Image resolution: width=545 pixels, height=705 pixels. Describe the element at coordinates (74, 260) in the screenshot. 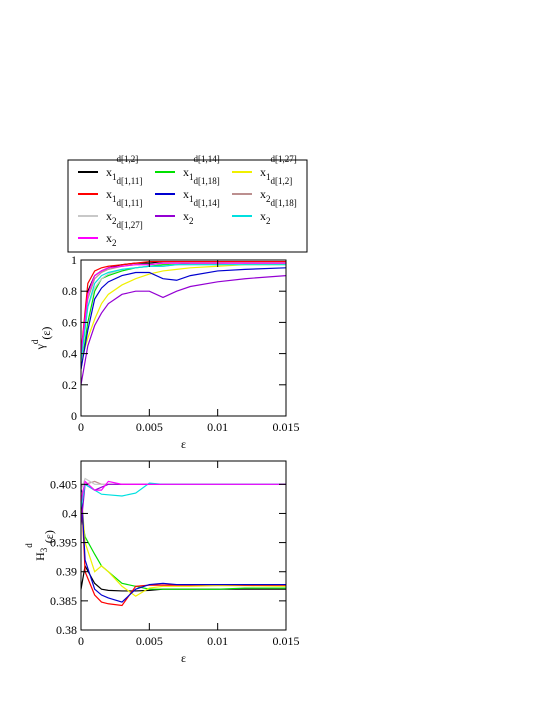

I see `y-tick-label: 1` at that location.